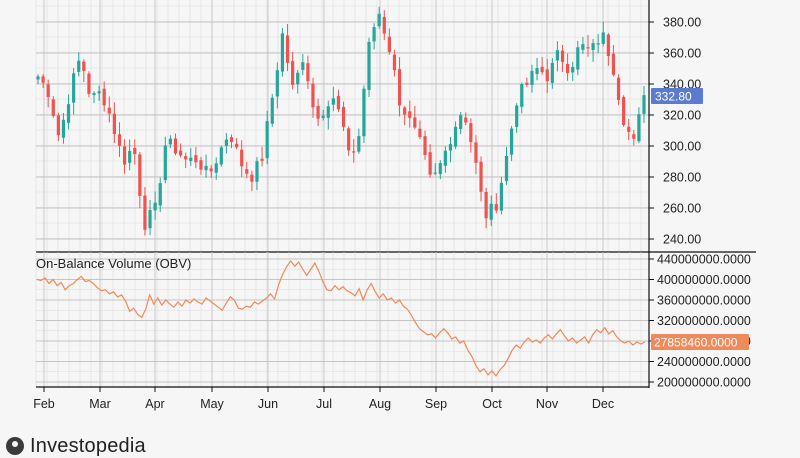 This screenshot has width=800, height=458. What do you see at coordinates (436, 404) in the screenshot?
I see `month-tick-label: Sep` at bounding box center [436, 404].